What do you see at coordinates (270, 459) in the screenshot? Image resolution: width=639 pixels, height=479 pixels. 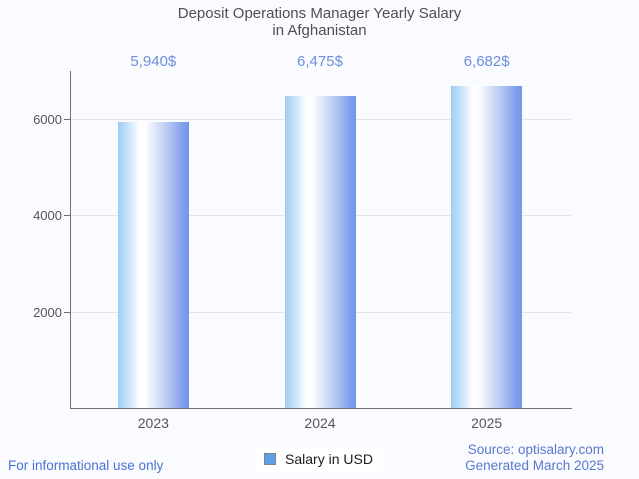 I see `legend-swatch-icon` at bounding box center [270, 459].